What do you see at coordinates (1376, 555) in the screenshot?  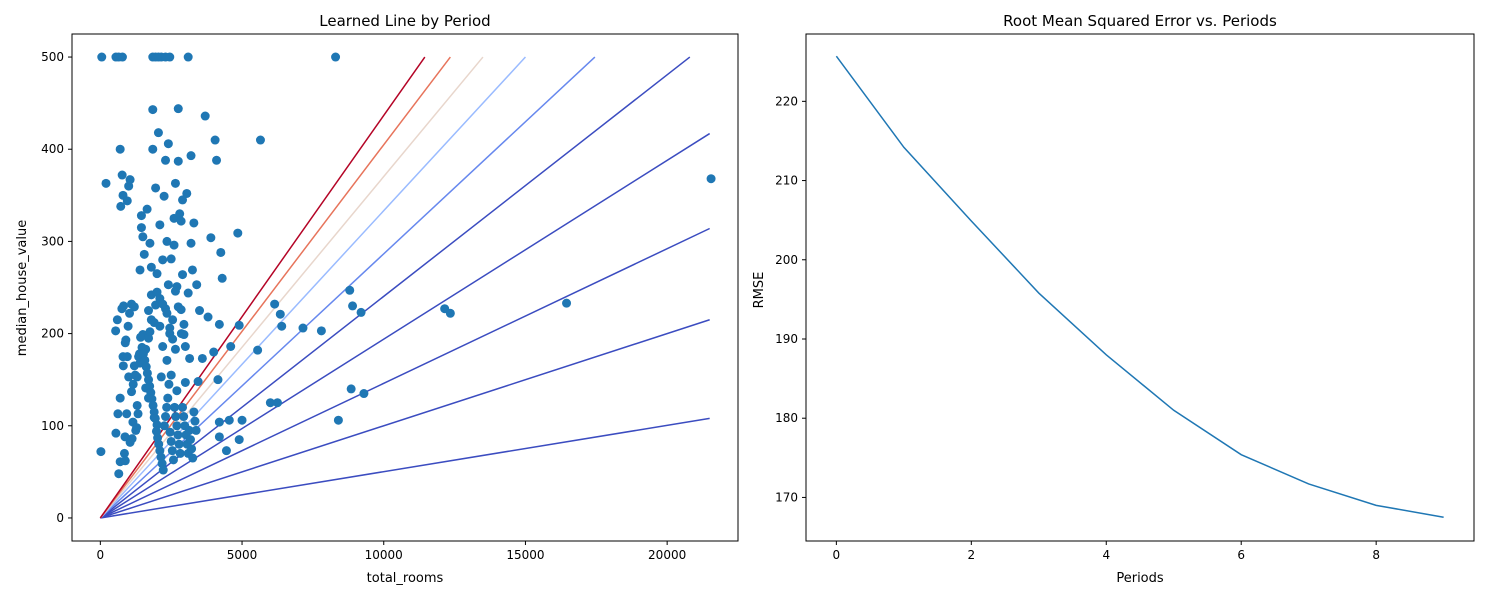 I see `x-tick-label: 8` at bounding box center [1376, 555].